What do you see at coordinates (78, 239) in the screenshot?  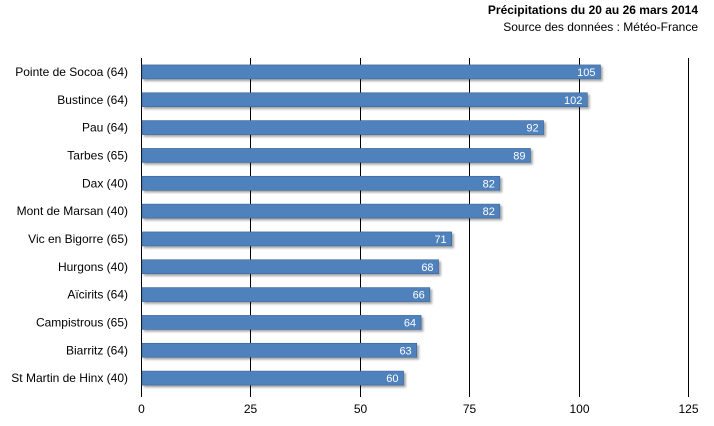 I see `category-label: Vic en Bigorre (65)` at bounding box center [78, 239].